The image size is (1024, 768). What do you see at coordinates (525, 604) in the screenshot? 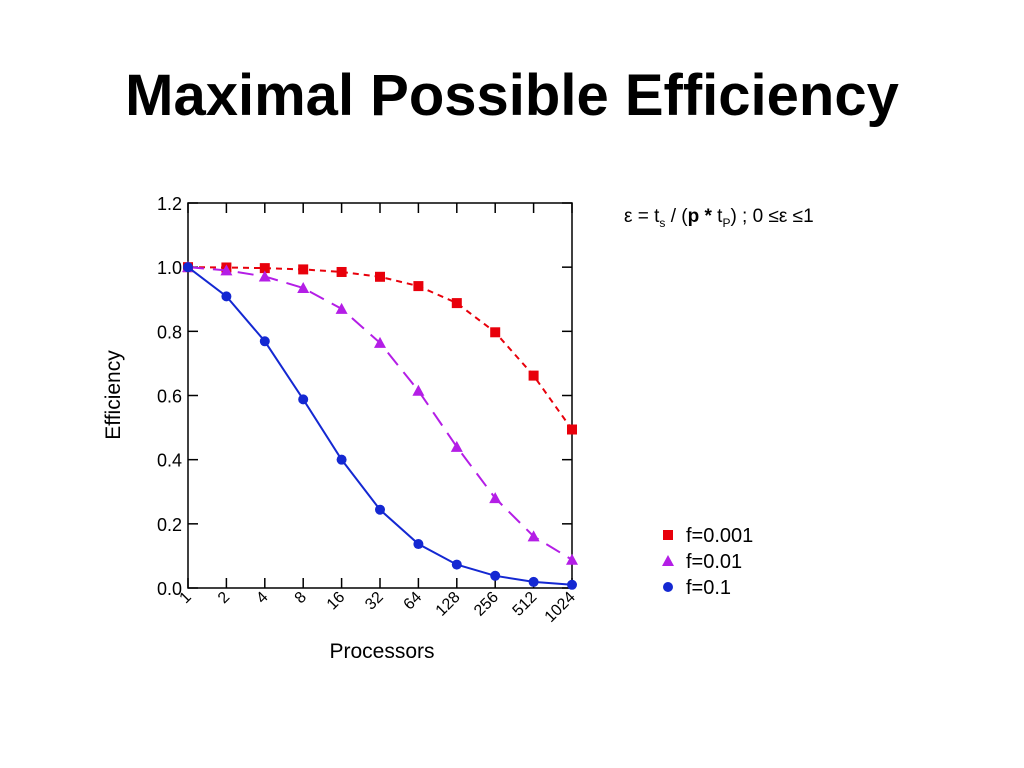
I see `x-tick-label: 512` at bounding box center [525, 604].